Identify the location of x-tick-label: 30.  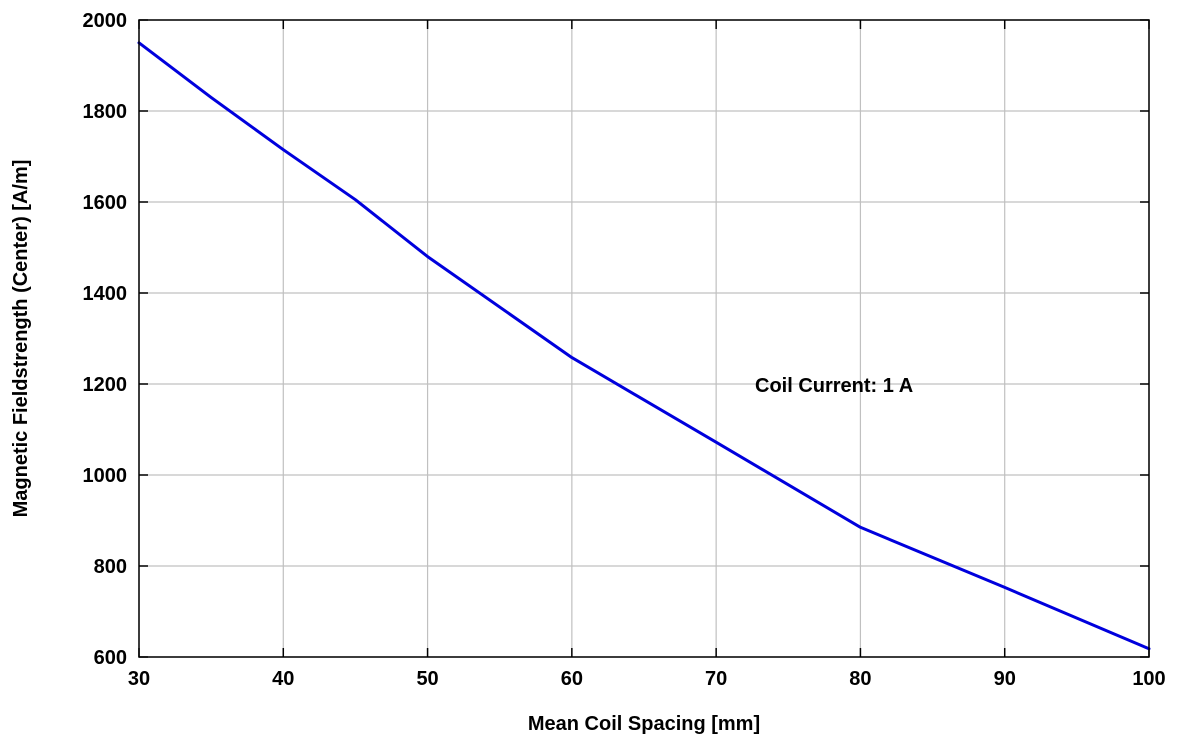
(139, 679).